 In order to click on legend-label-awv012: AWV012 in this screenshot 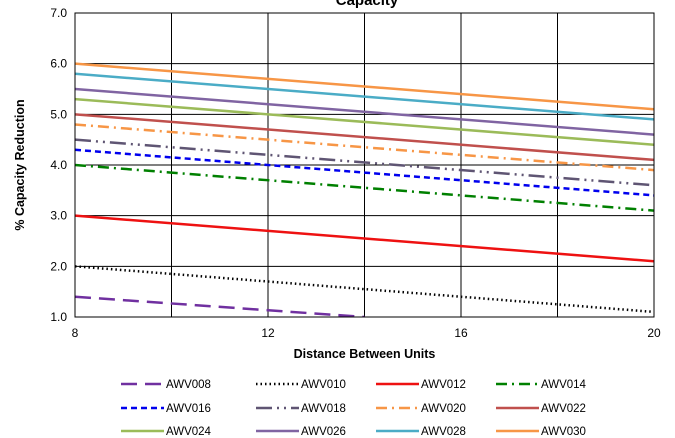, I will do `click(443, 385)`.